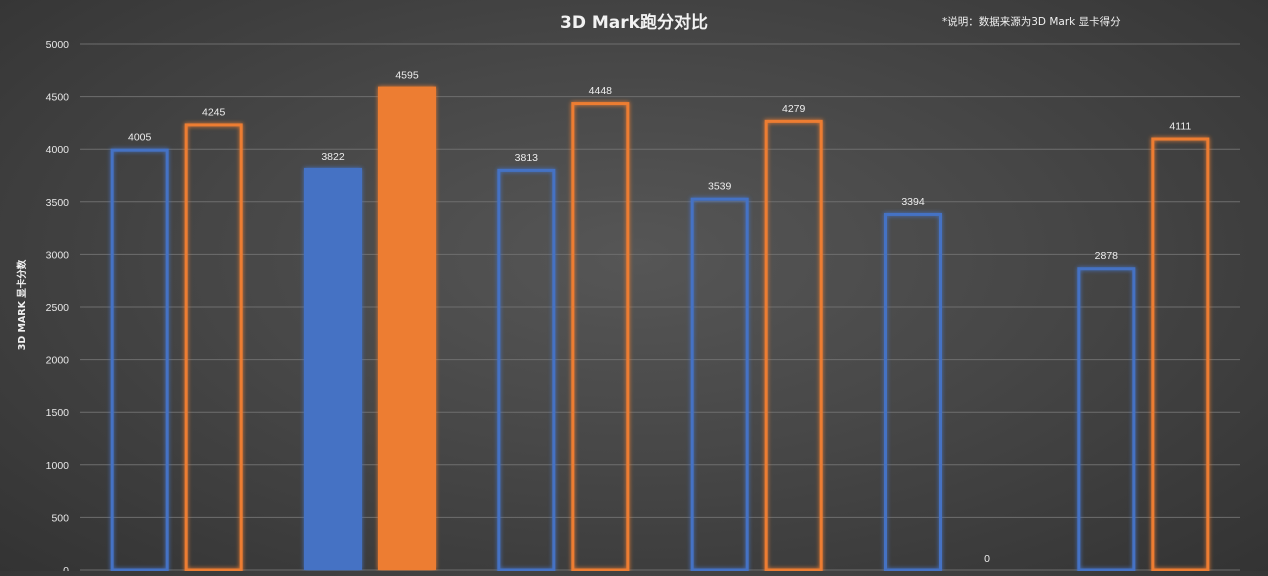 The image size is (1268, 576). What do you see at coordinates (58, 150) in the screenshot?
I see `y-tick-label: 4000` at bounding box center [58, 150].